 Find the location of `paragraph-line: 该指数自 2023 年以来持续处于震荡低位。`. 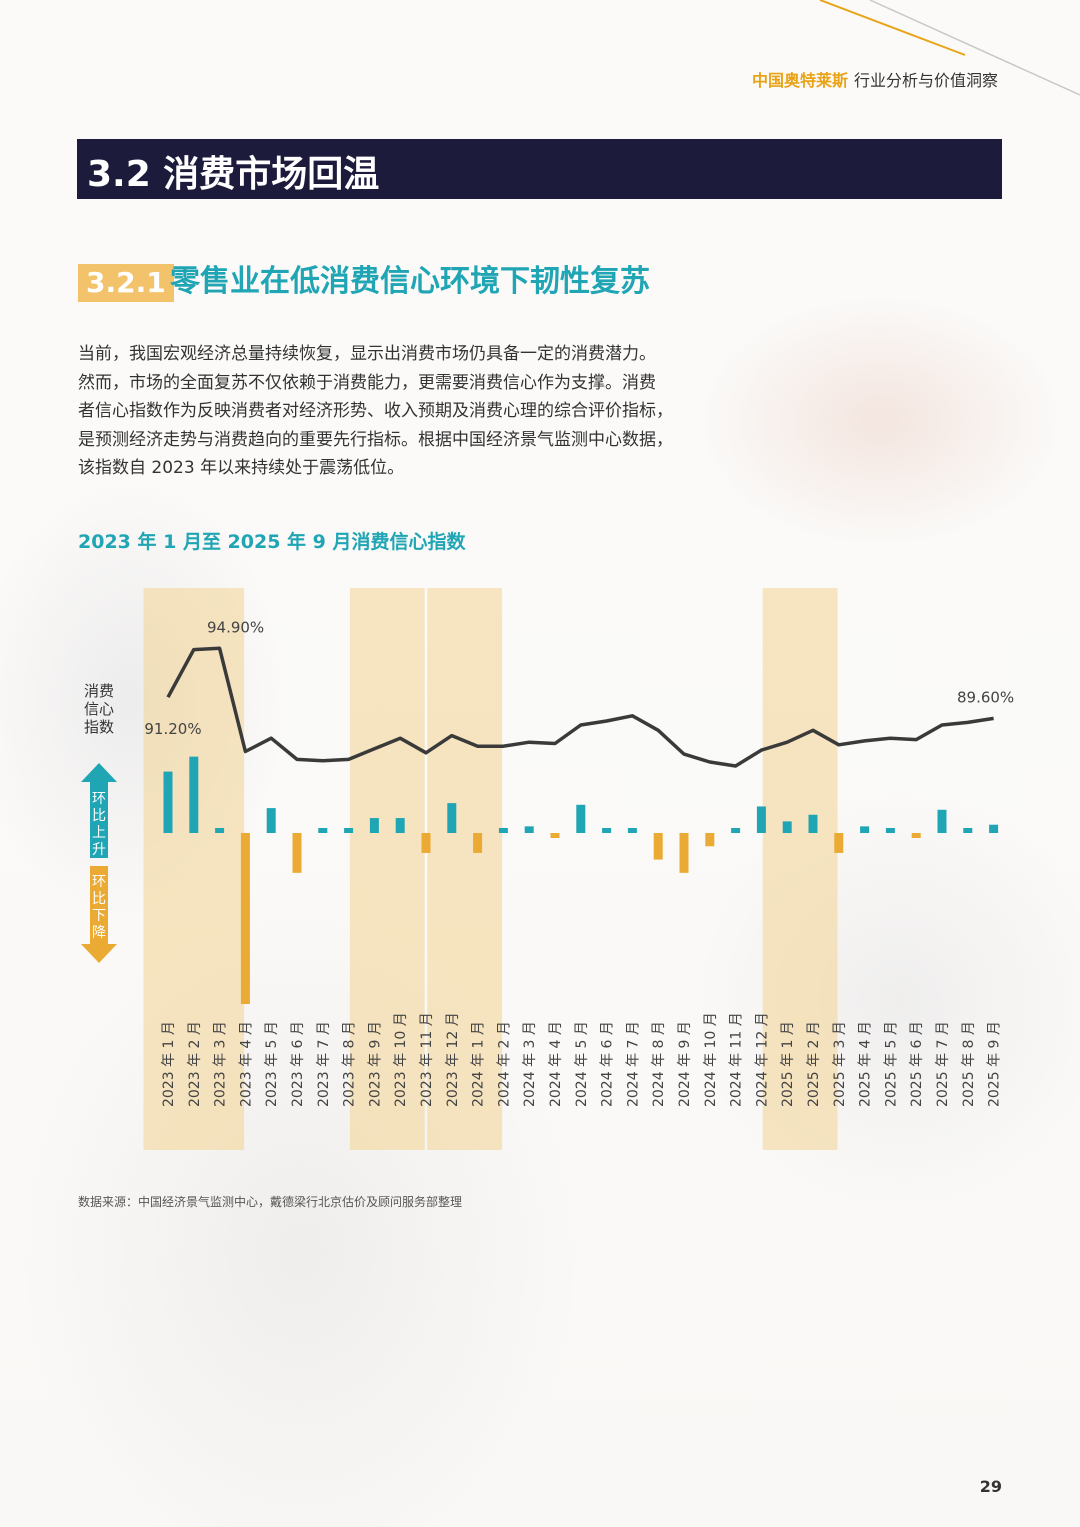

paragraph-line: 该指数自 2023 年以来持续处于震荡低位。 is located at coordinates (241, 468).